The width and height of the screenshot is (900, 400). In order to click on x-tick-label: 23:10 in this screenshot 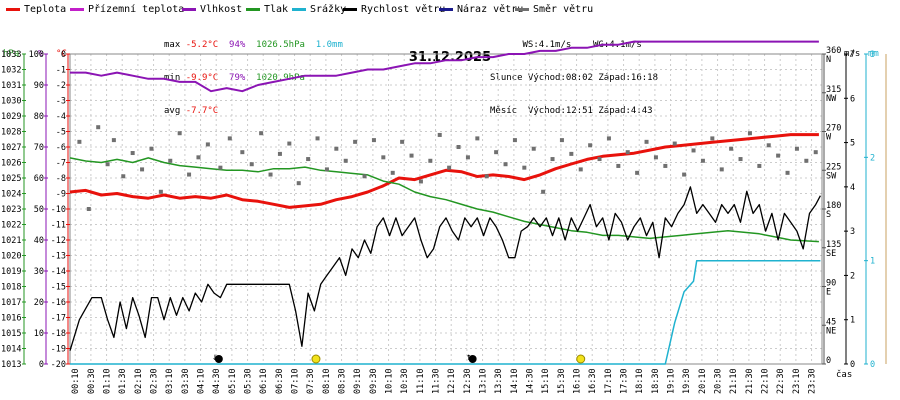, I will do `click(797, 381)`.